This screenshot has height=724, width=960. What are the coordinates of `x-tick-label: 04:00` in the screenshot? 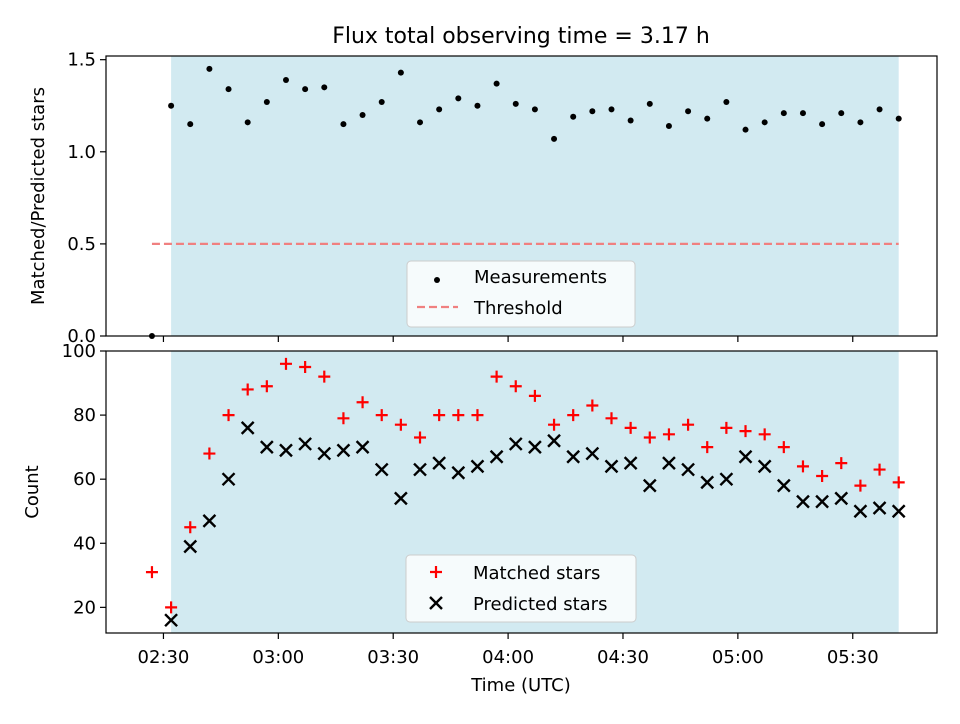 It's located at (508, 657).